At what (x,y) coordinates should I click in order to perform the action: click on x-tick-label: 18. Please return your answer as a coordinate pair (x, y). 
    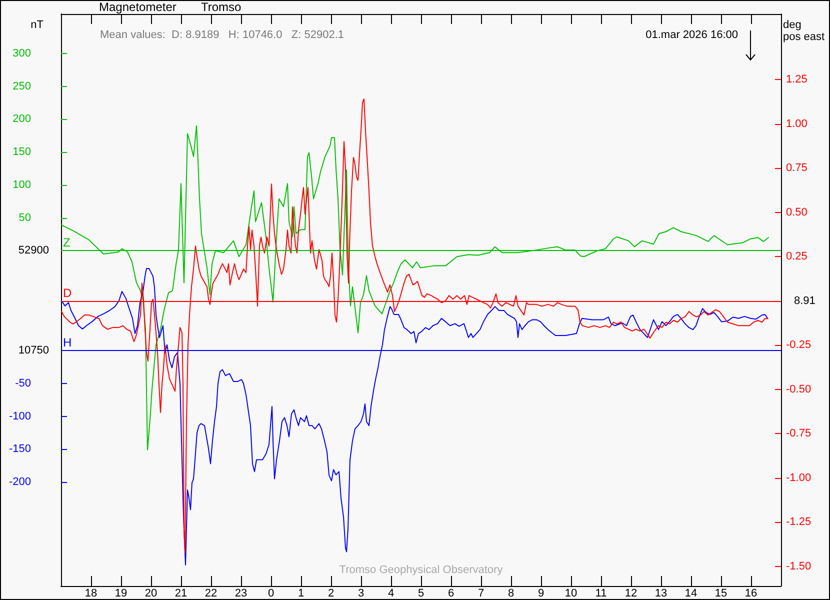
    Looking at the image, I should click on (91, 594).